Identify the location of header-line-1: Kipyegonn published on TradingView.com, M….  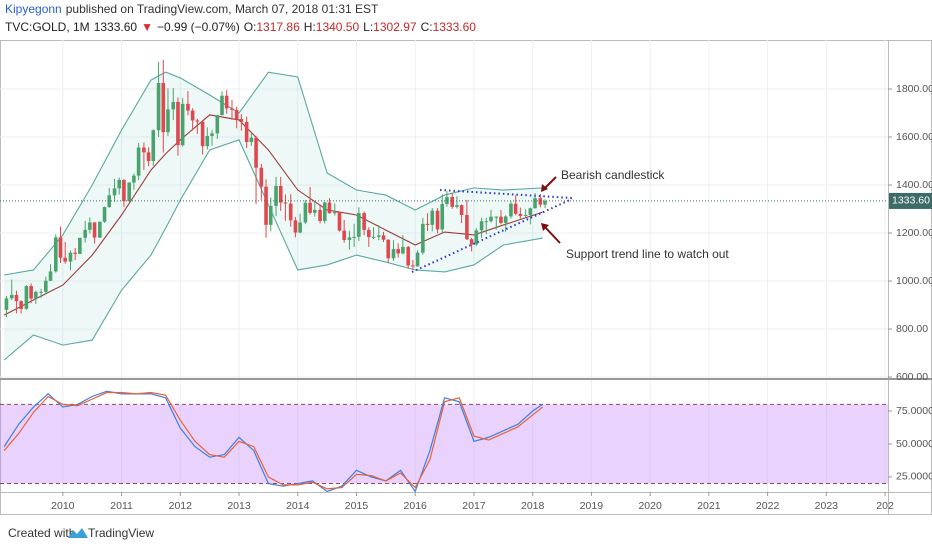
(192, 9).